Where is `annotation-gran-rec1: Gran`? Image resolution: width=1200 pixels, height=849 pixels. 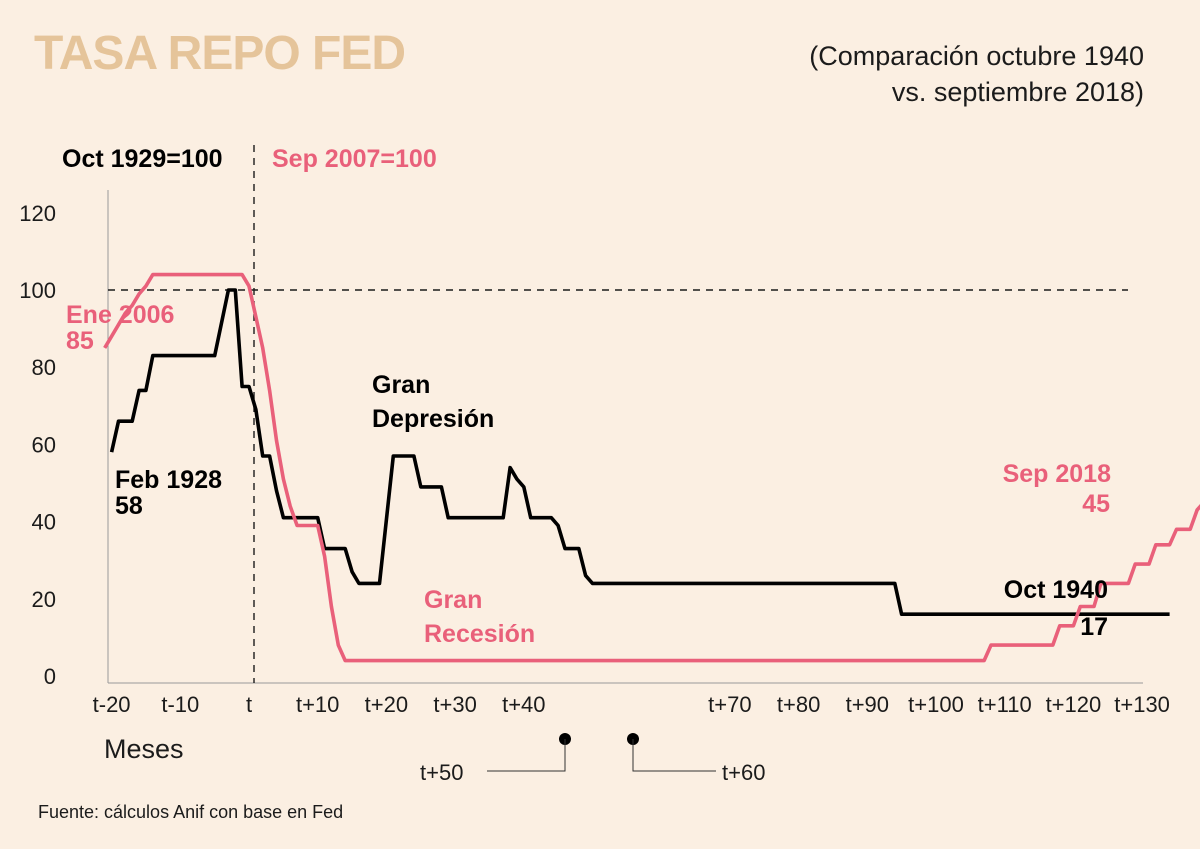 annotation-gran-rec1: Gran is located at coordinates (453, 600).